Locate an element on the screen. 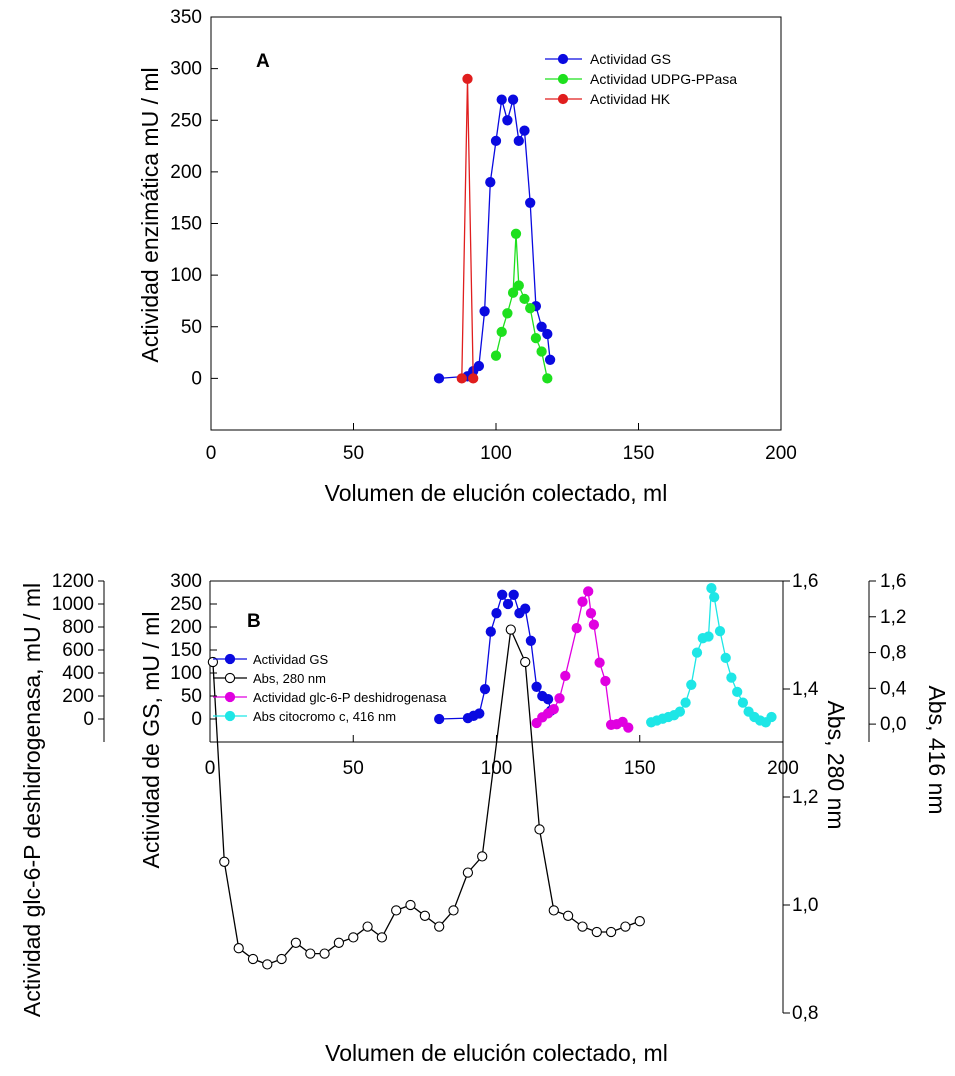 The image size is (955, 1076). g6p-tick-label: 0 is located at coordinates (88, 719).